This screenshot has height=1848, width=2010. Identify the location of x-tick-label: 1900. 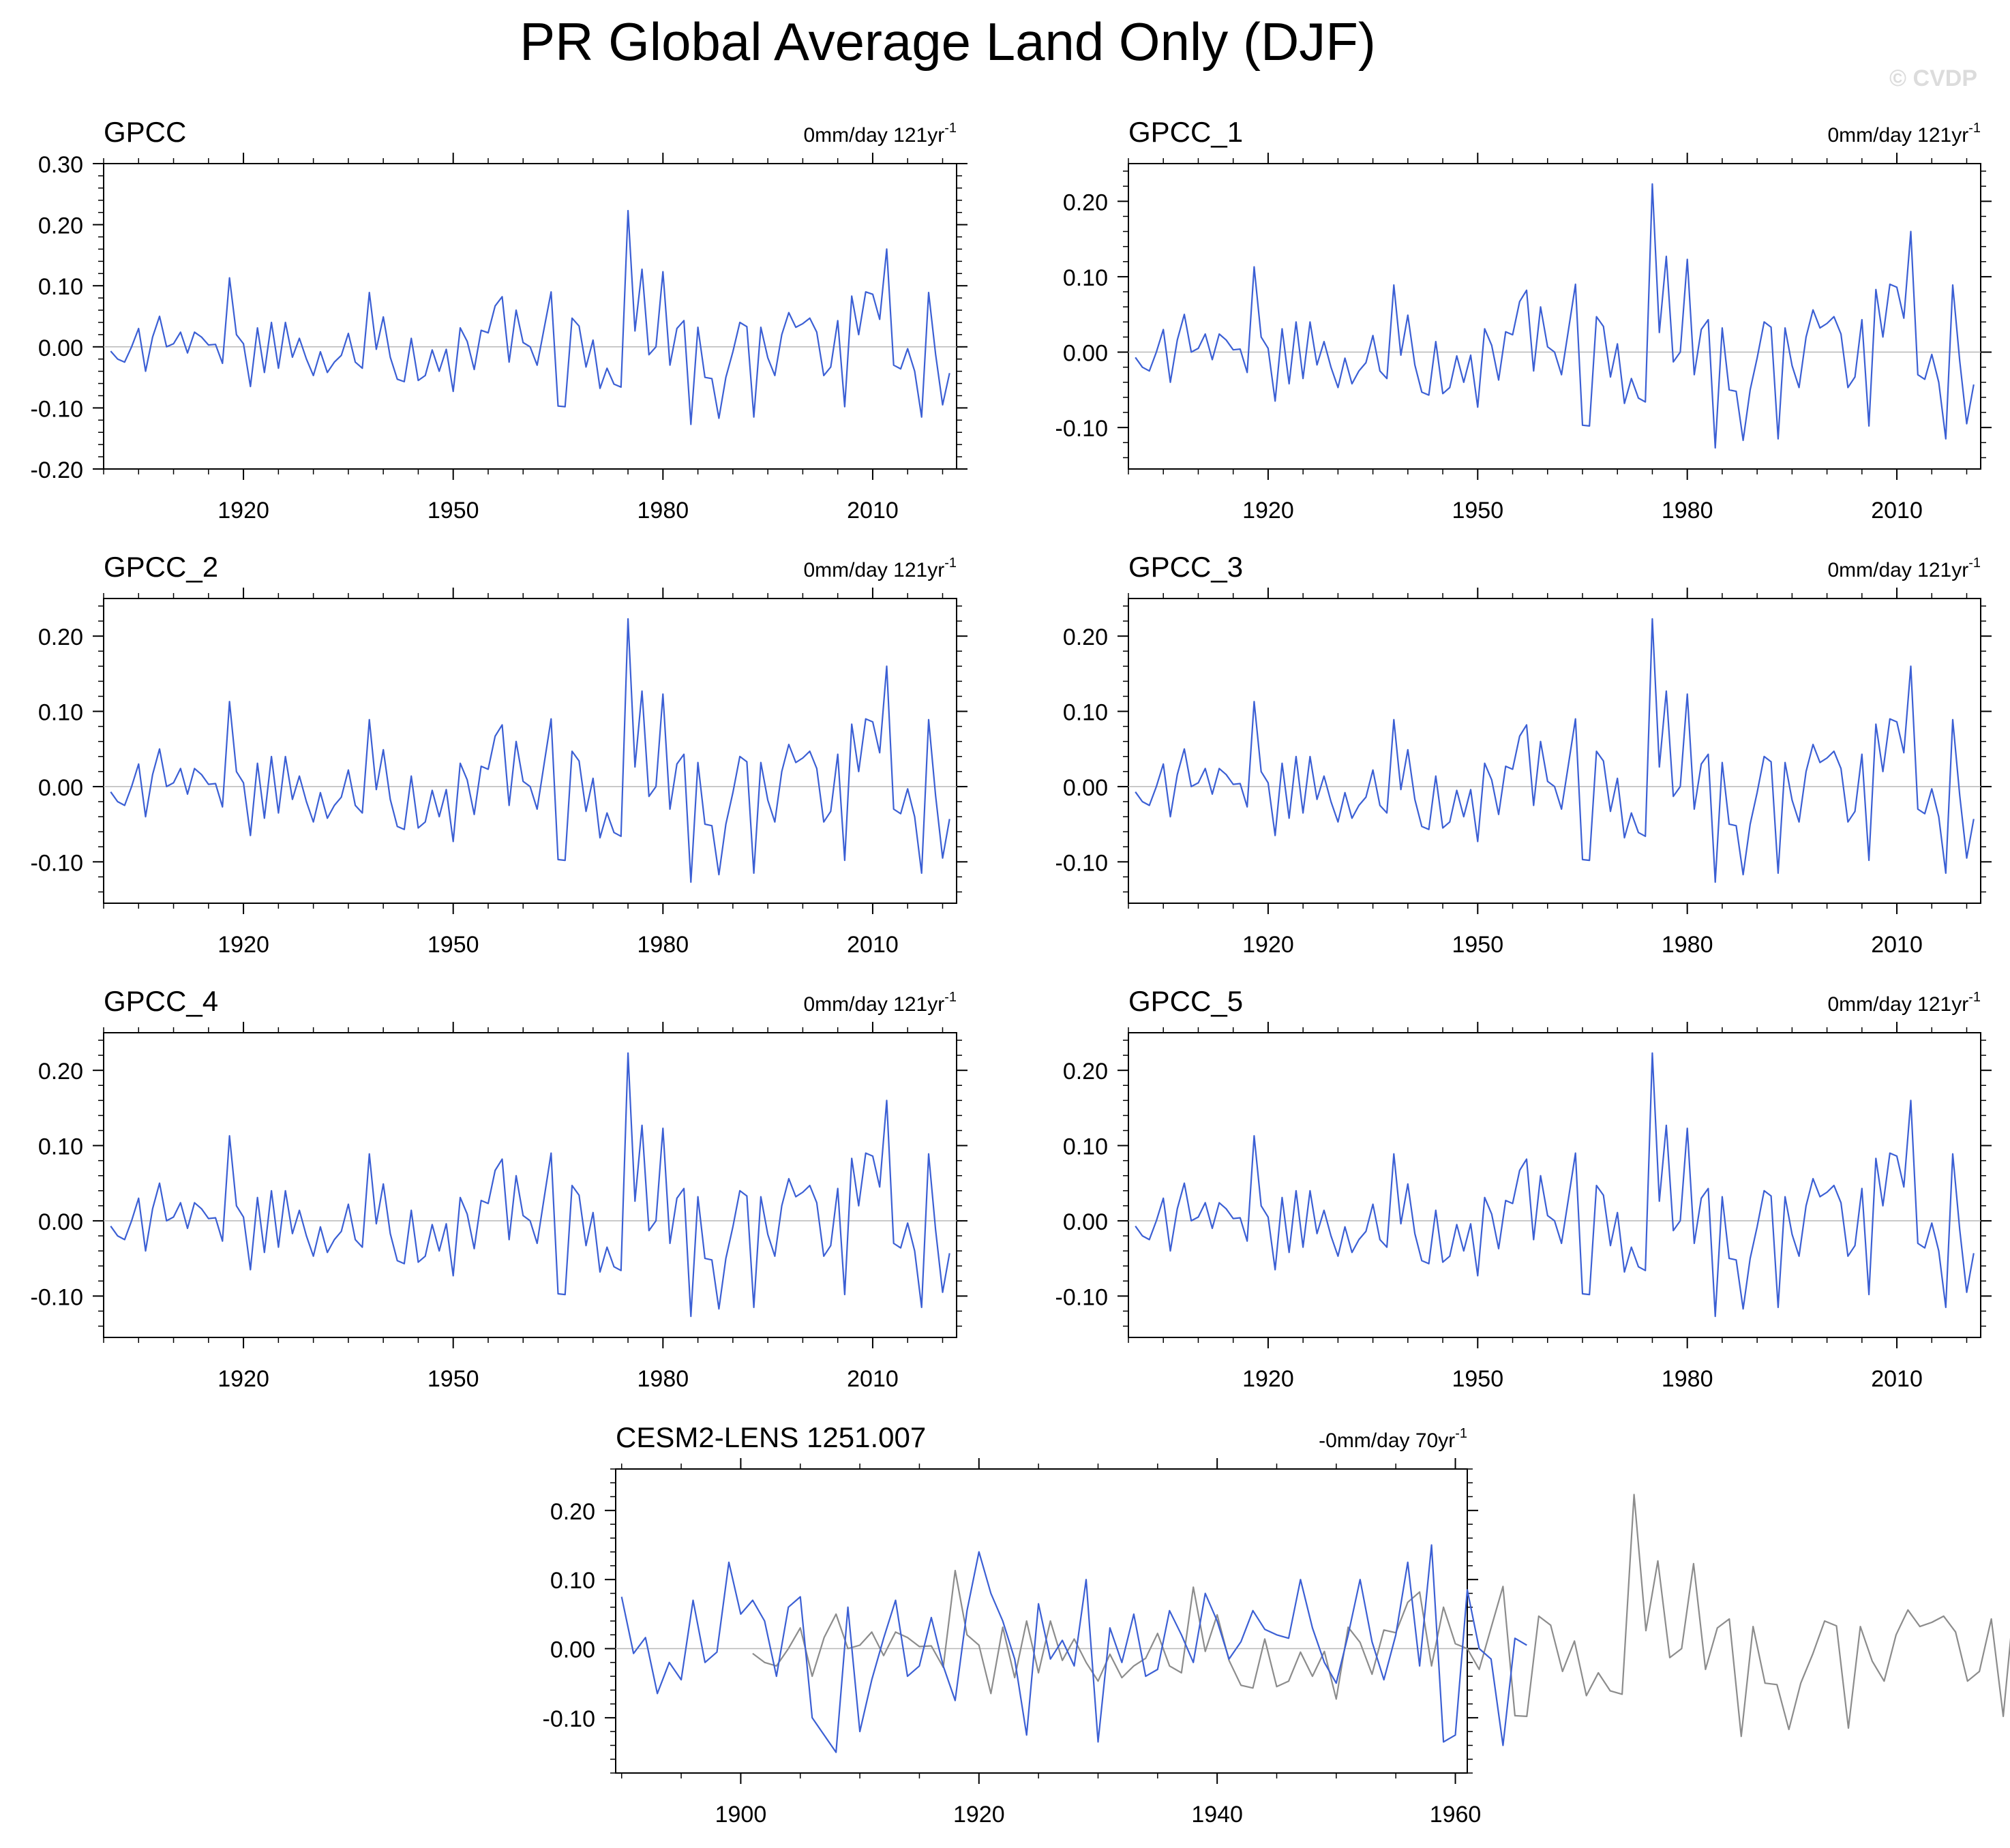
(741, 1815).